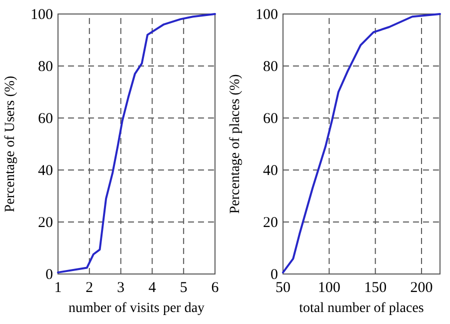 This screenshot has height=324, width=450. What do you see at coordinates (121, 288) in the screenshot?
I see `x-tick-label: 3` at bounding box center [121, 288].